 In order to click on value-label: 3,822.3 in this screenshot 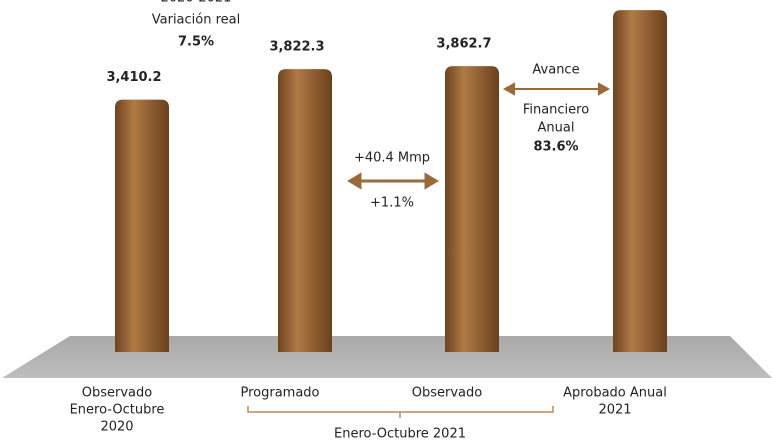, I will do `click(296, 47)`.